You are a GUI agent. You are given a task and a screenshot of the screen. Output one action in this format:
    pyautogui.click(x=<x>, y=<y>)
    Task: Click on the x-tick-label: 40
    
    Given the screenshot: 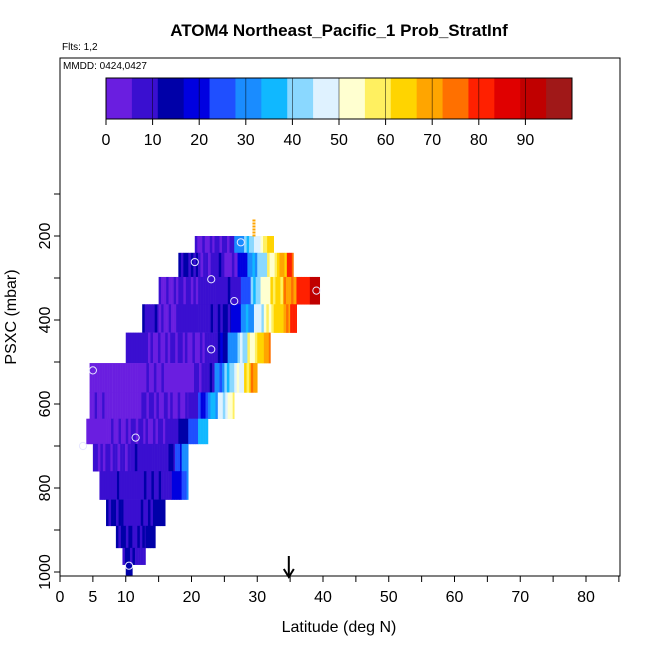 What is the action you would take?
    pyautogui.click(x=323, y=597)
    